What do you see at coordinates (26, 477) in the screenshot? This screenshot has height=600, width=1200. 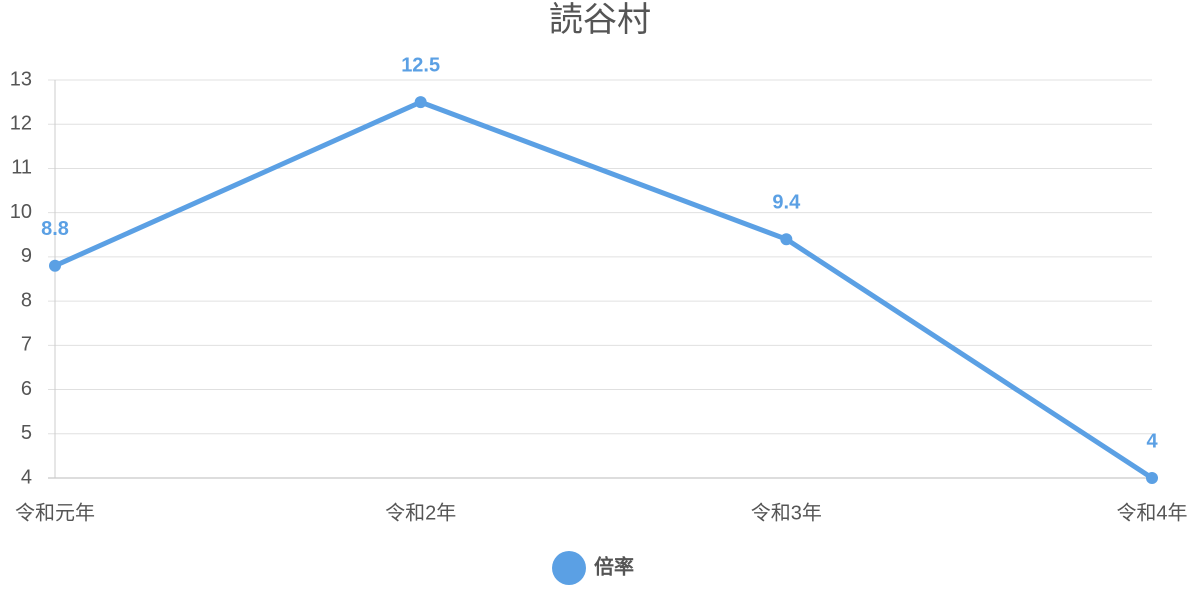 I see `y-tick-label: 4` at bounding box center [26, 477].